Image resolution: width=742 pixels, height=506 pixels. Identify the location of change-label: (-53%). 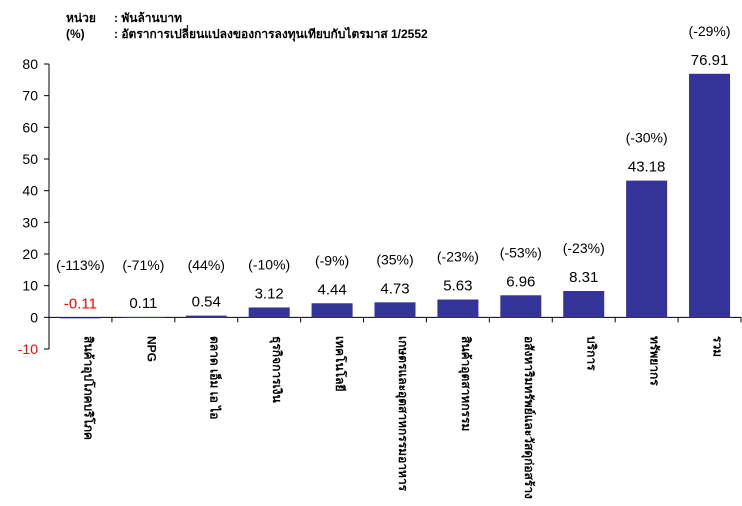
(521, 252).